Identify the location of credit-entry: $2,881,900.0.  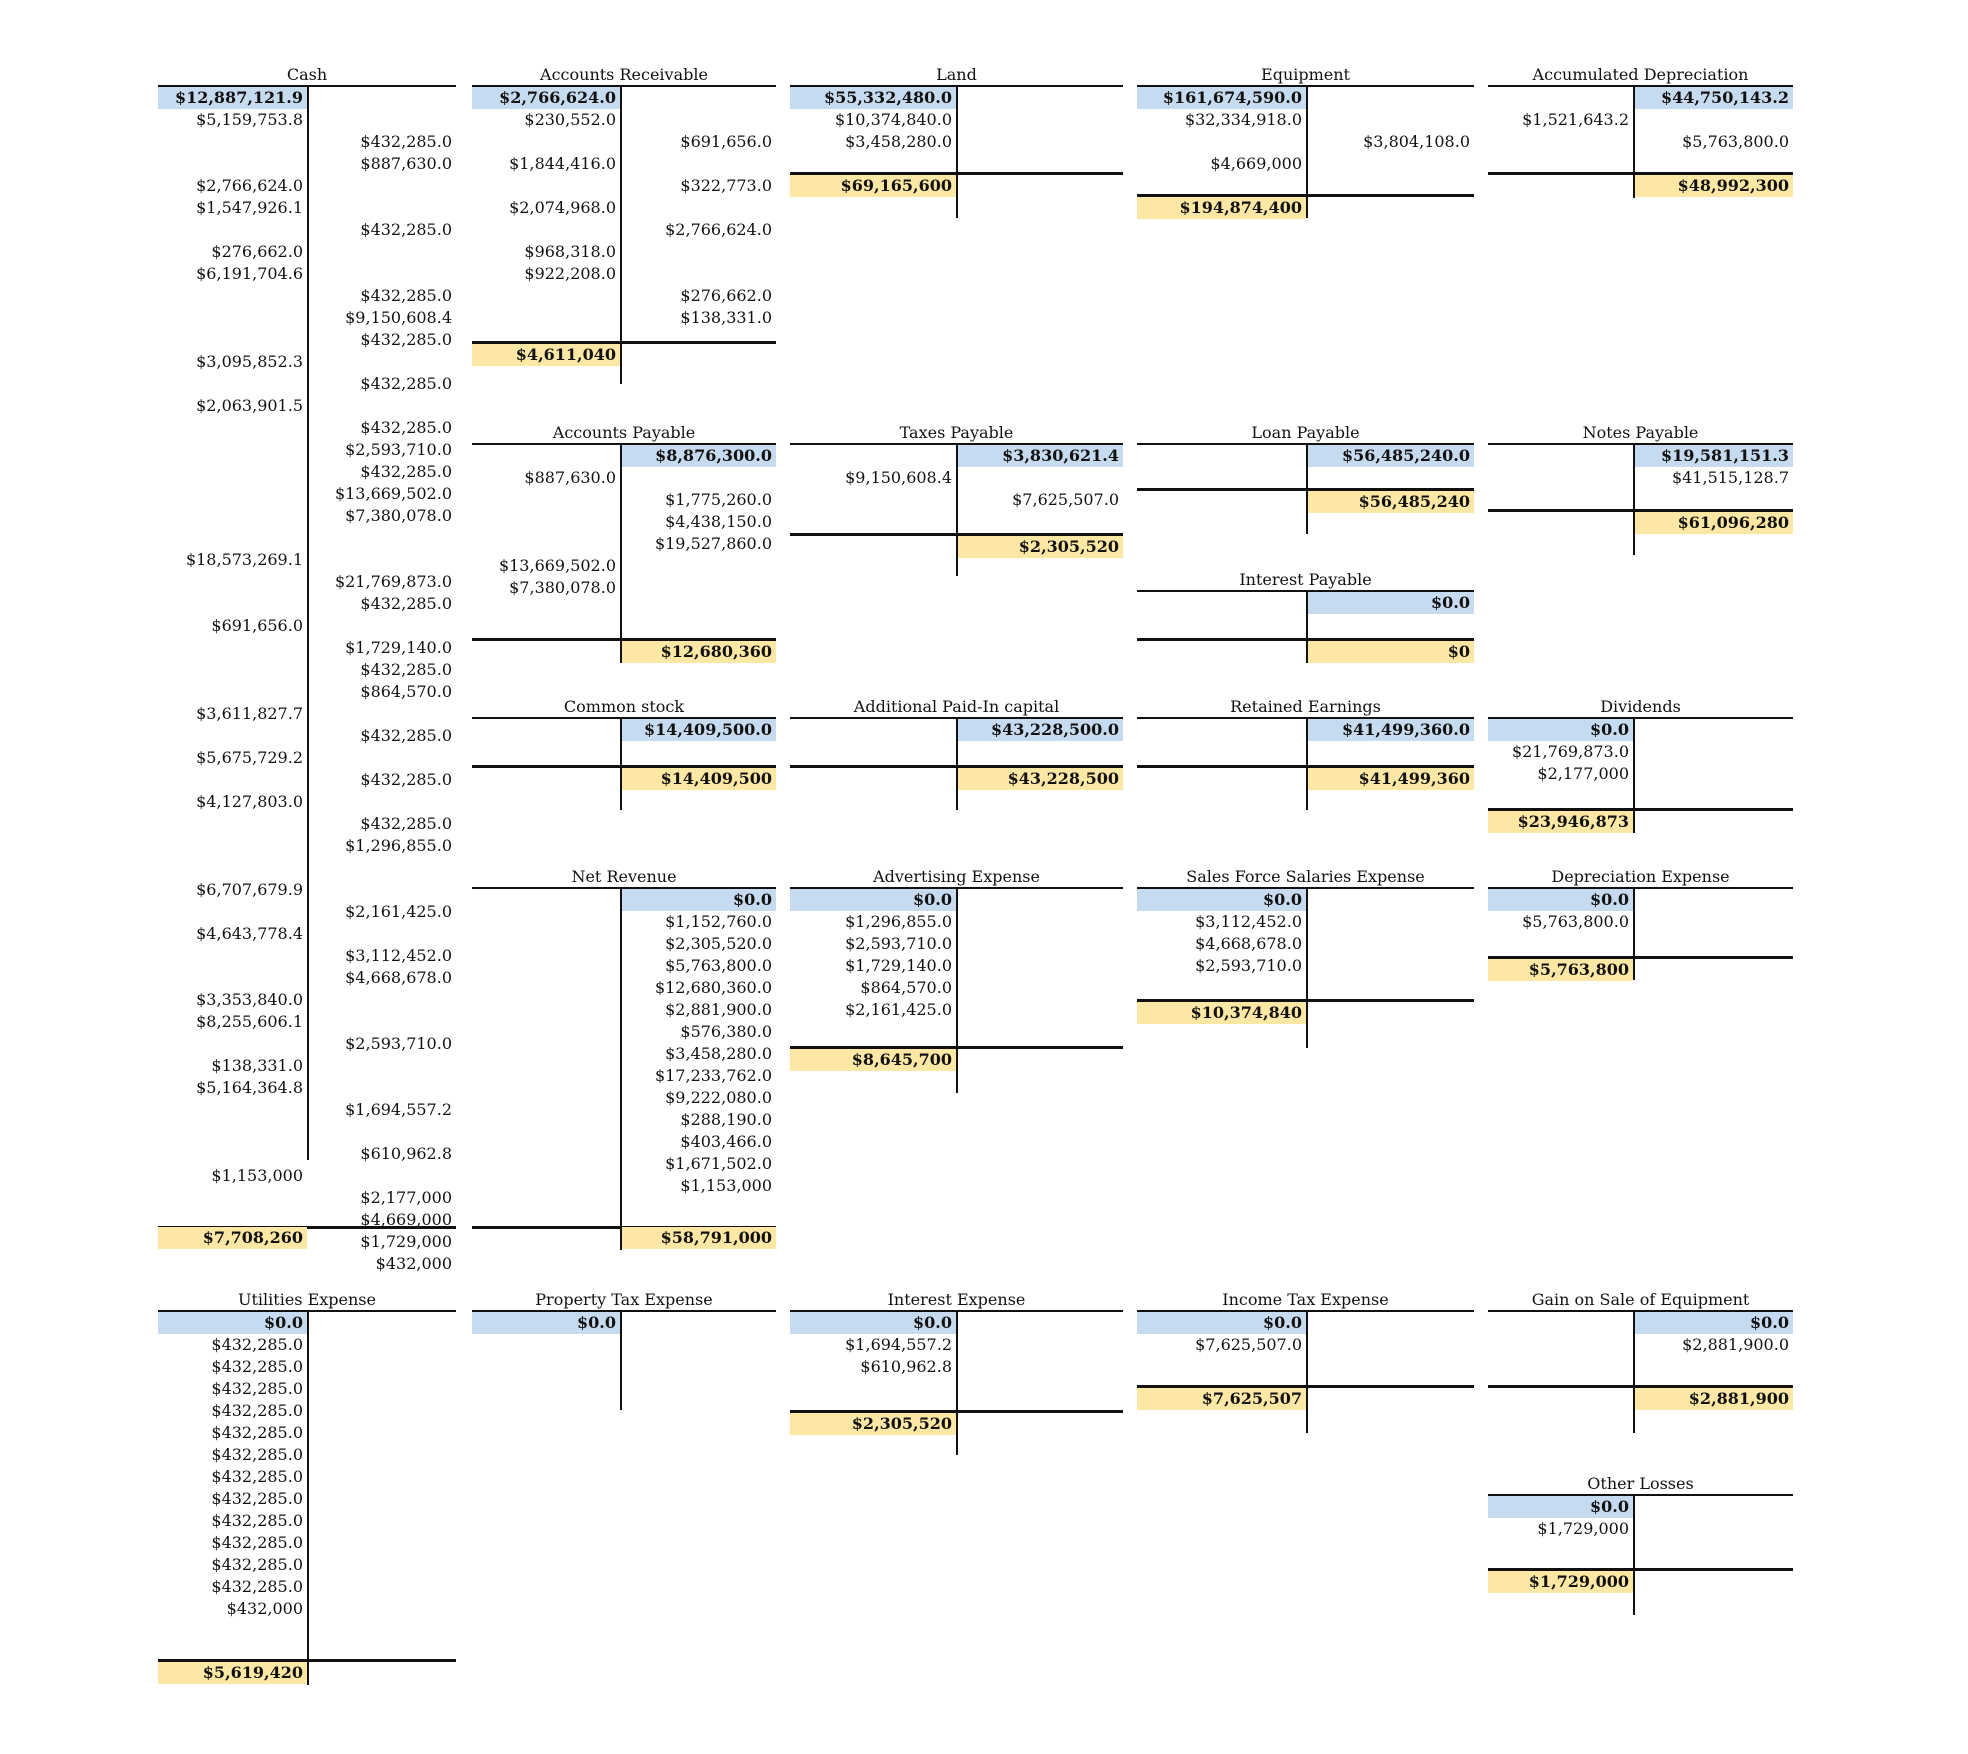
(1735, 1344).